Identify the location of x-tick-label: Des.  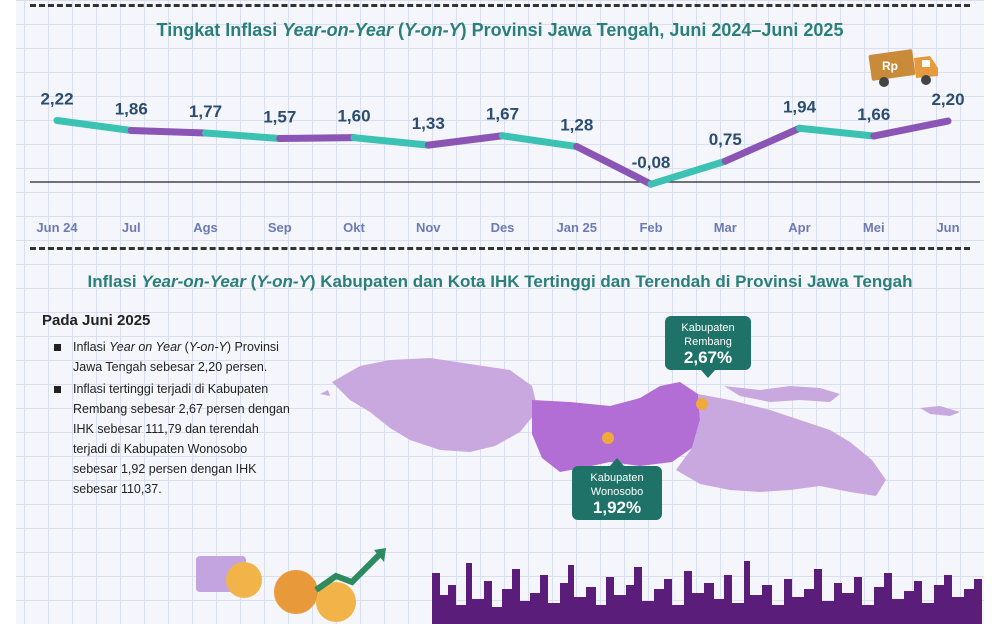
(503, 227).